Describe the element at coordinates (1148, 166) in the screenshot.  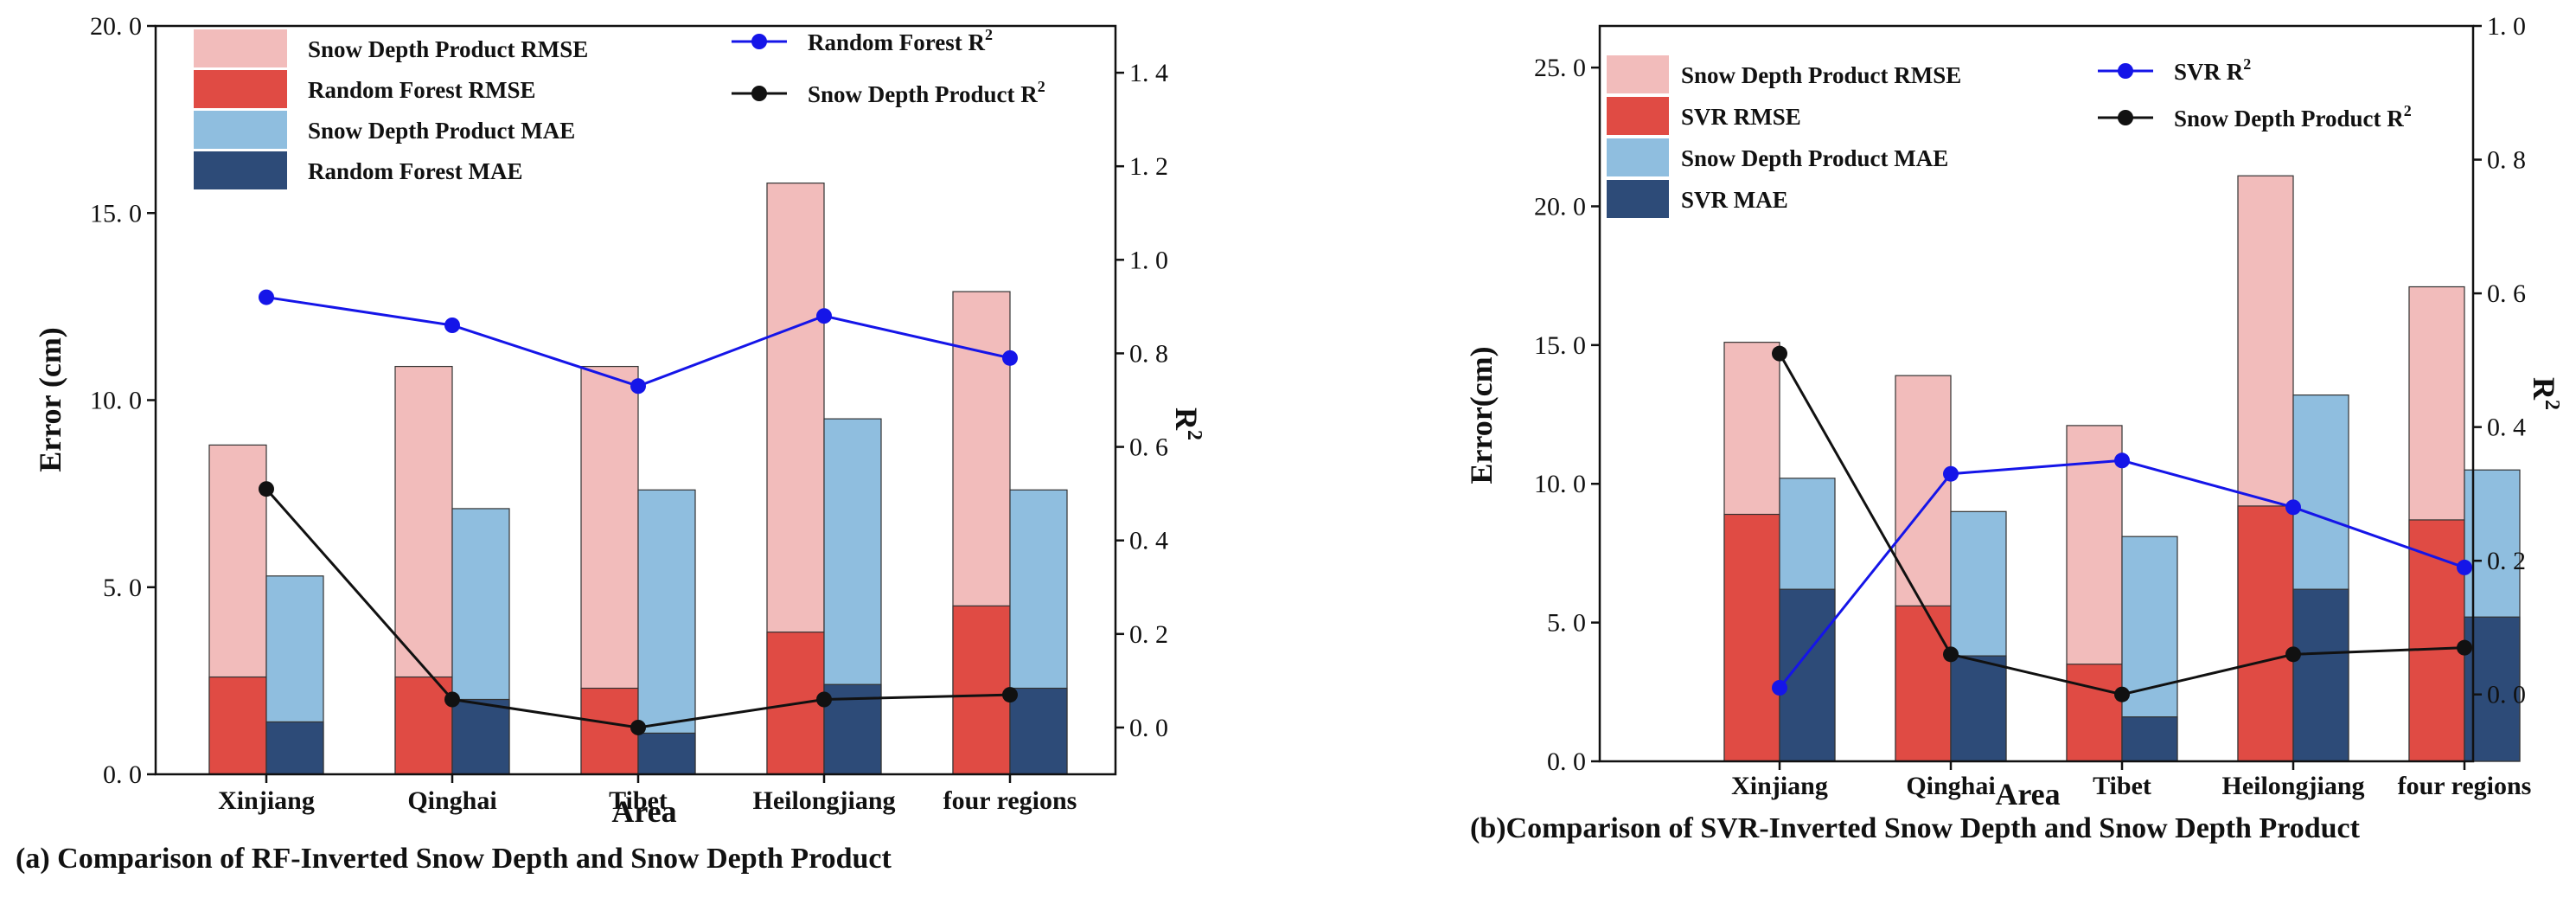
I see `y2-tick-label-a-6: 1. 2` at that location.